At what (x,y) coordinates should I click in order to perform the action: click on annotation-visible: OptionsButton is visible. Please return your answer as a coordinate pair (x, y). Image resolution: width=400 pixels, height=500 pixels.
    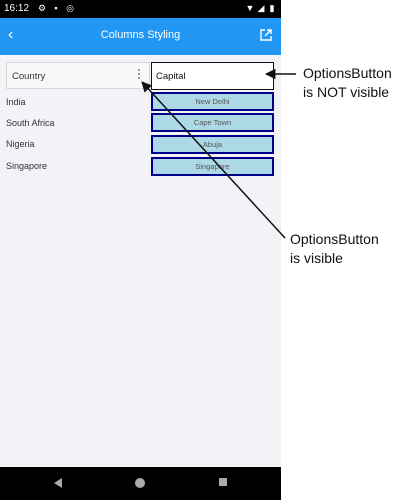
    Looking at the image, I should click on (334, 249).